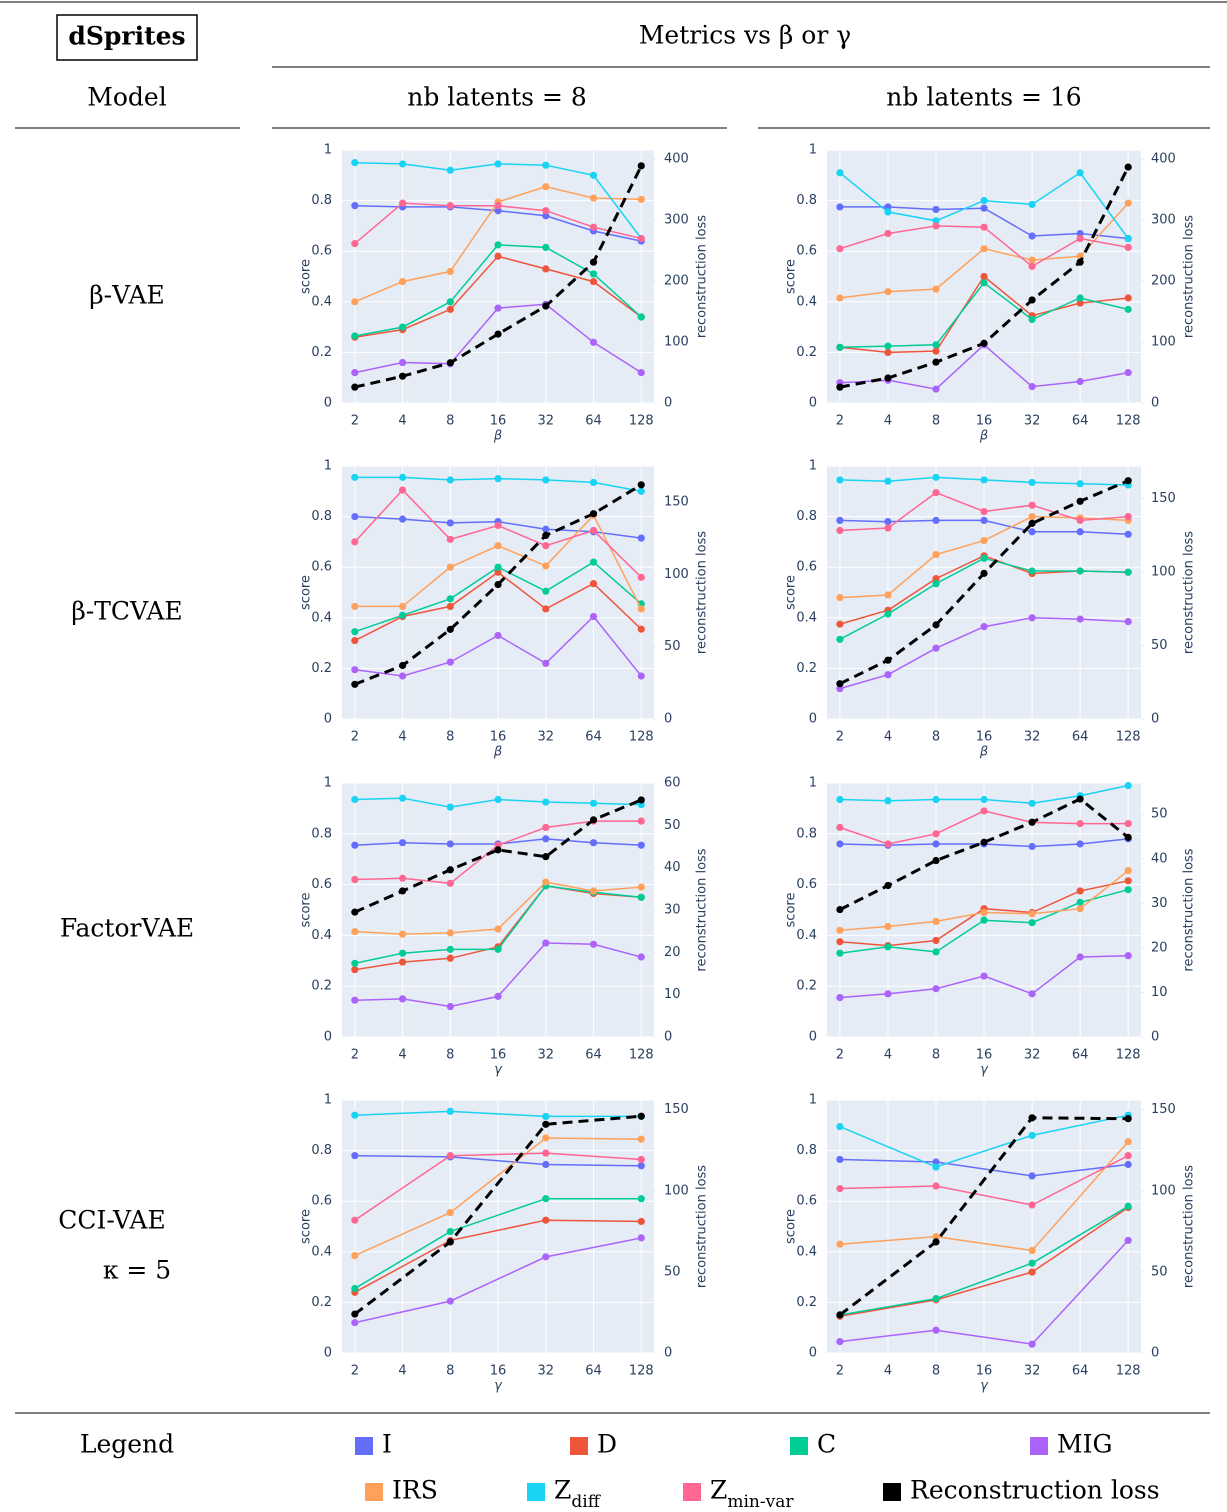 This screenshot has height=1512, width=1227. I want to click on row-sublabel: κ = 5, so click(137, 1270).